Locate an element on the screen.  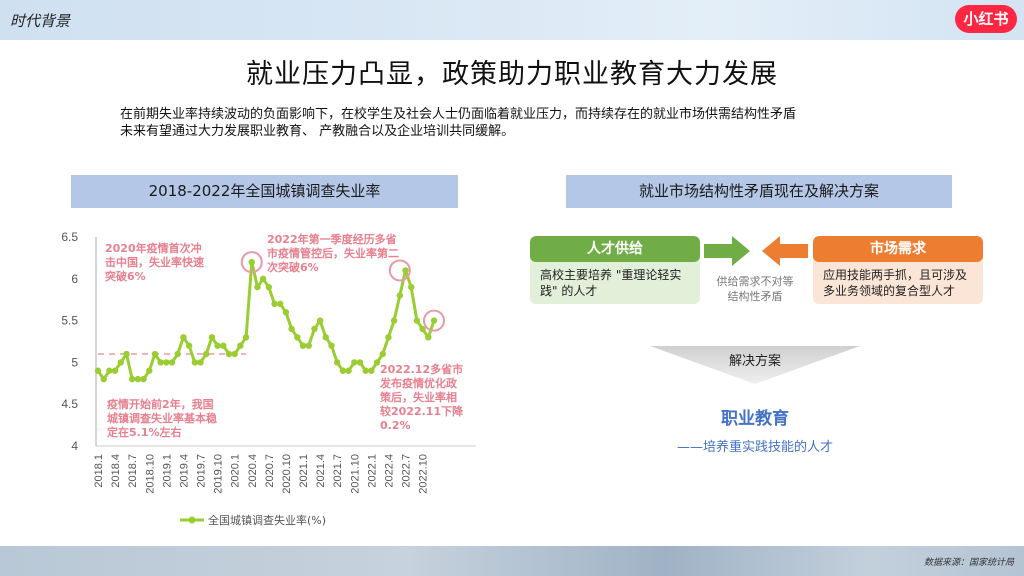
svg-text: 2021.10 is located at coordinates (355, 474).